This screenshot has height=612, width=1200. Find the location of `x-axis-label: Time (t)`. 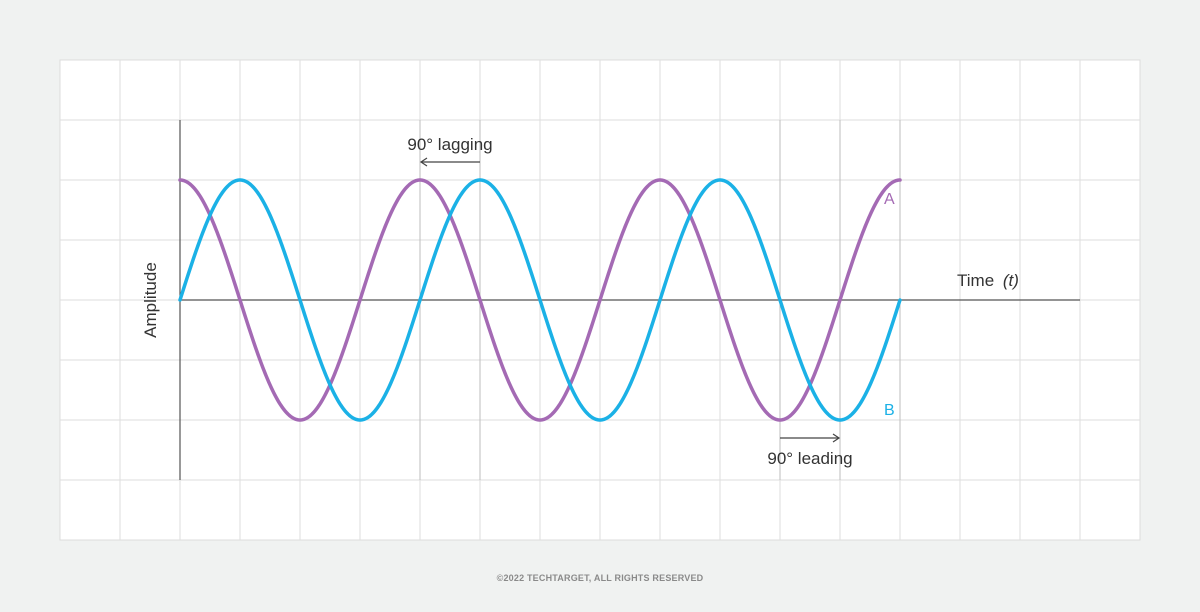

x-axis-label: Time (t) is located at coordinates (988, 280).